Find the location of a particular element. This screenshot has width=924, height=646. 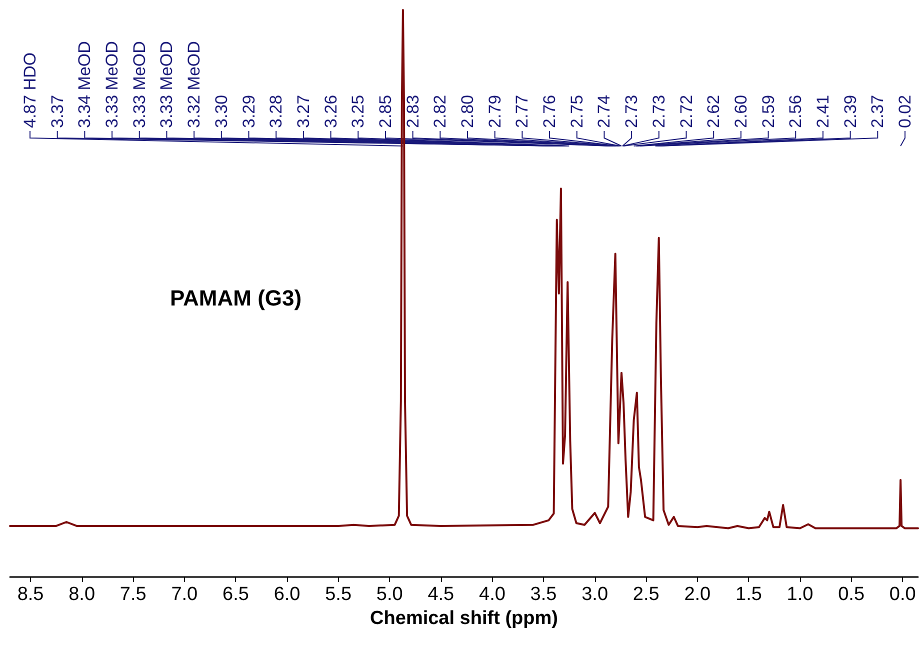

x-tick-label: 5.5 is located at coordinates (338, 594).